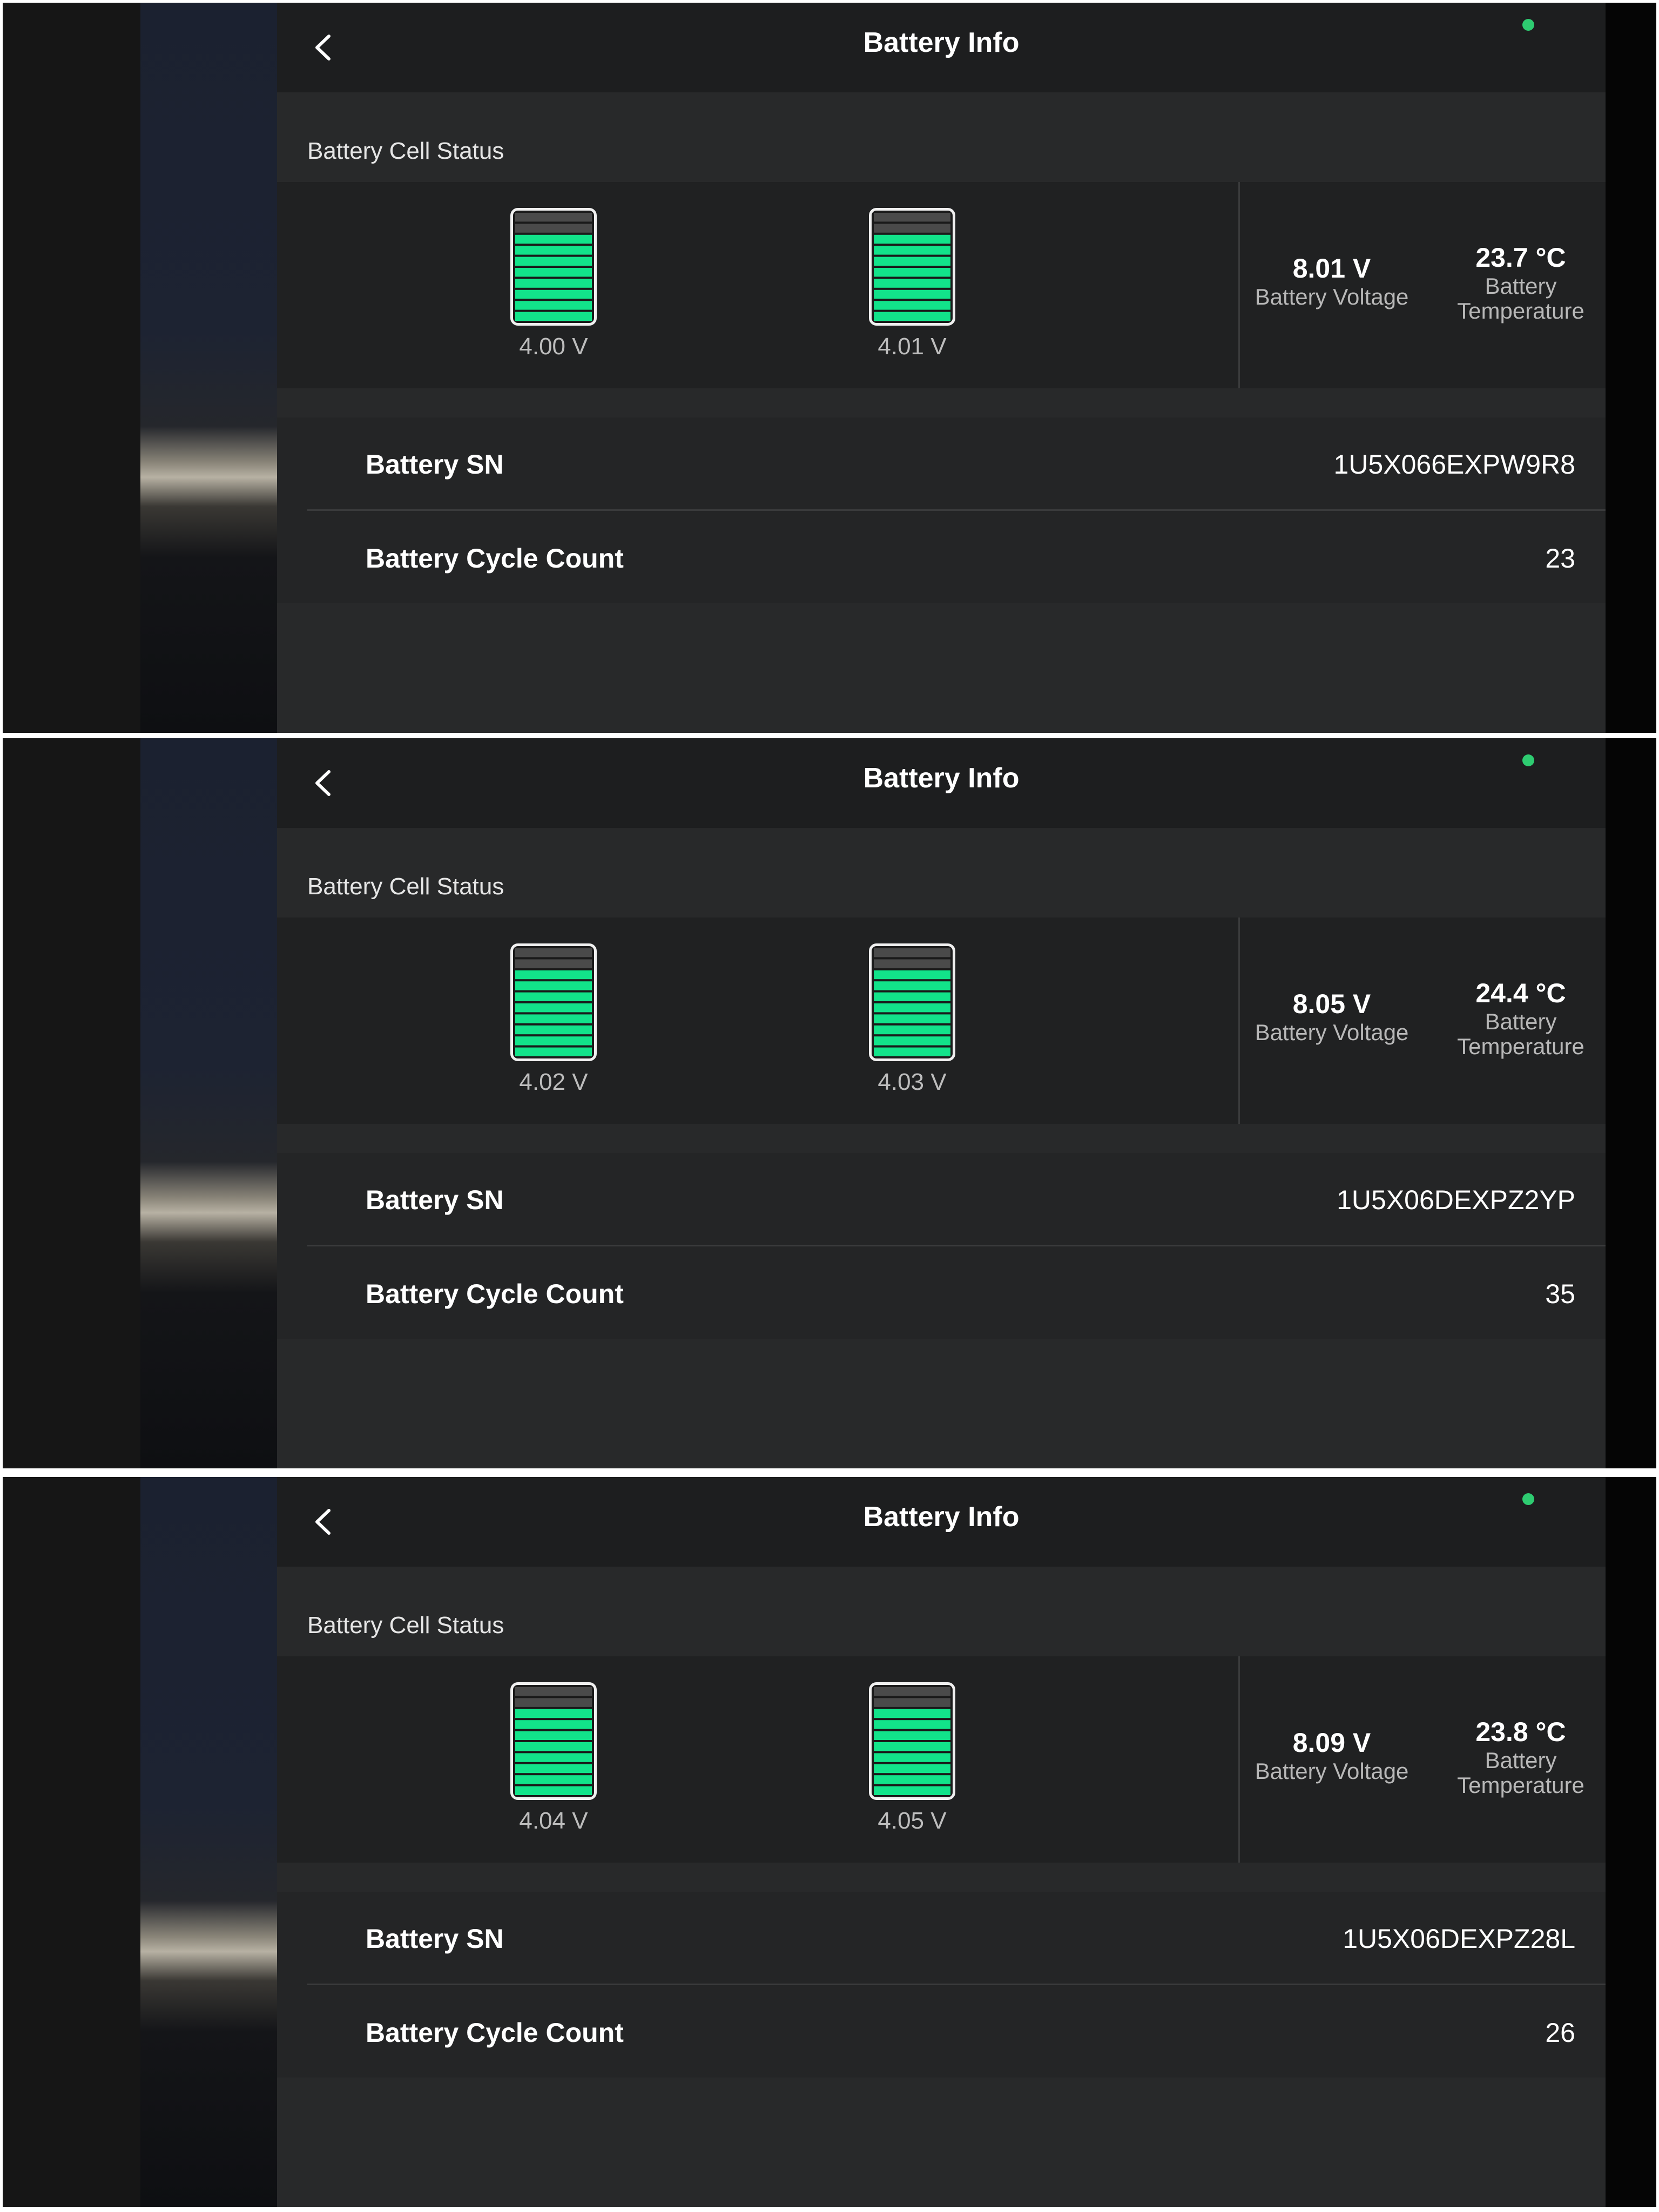 This screenshot has width=1659, height=2212. I want to click on list-item-battery-sn: Battery SN 1U5X06DEXPZ28L, so click(956, 1938).